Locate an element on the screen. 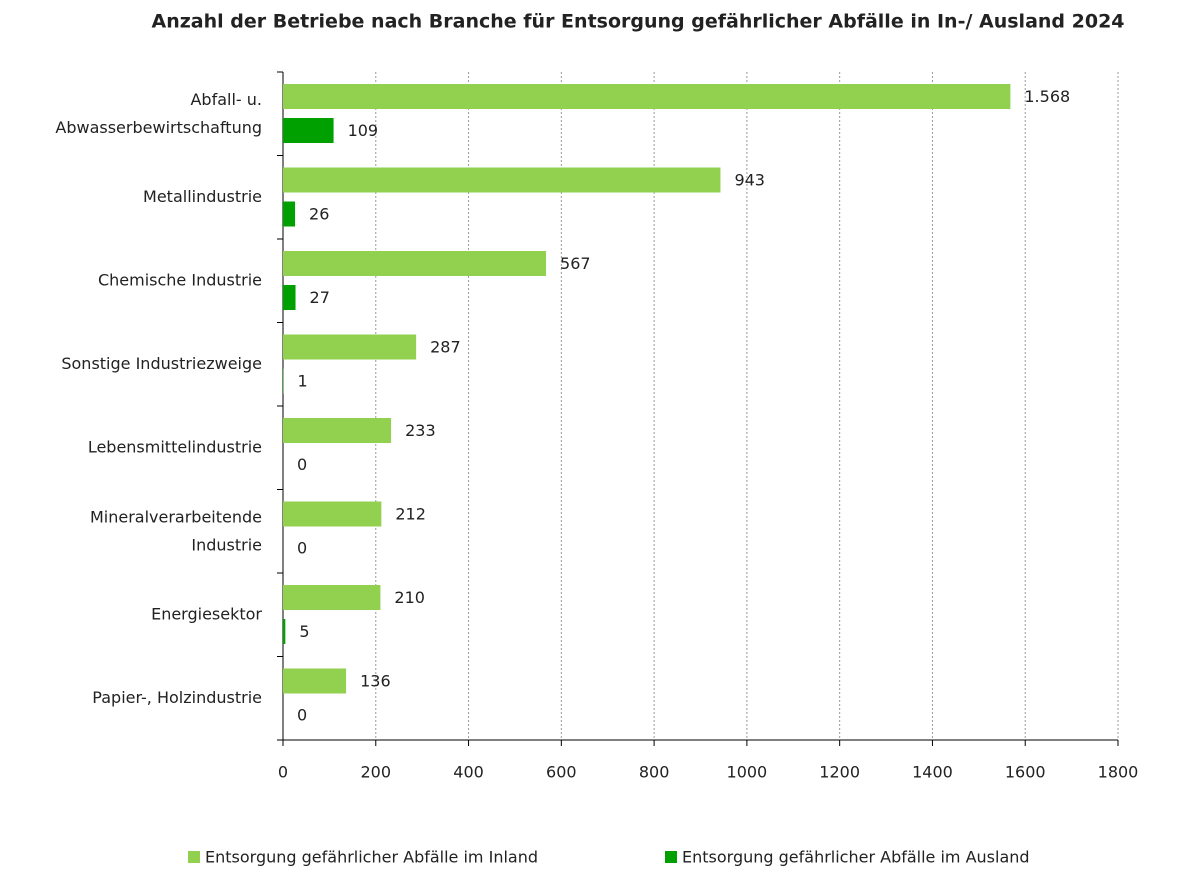 The image size is (1188, 871). y-tick-label: Papier-, Holzindustrie is located at coordinates (177, 697).